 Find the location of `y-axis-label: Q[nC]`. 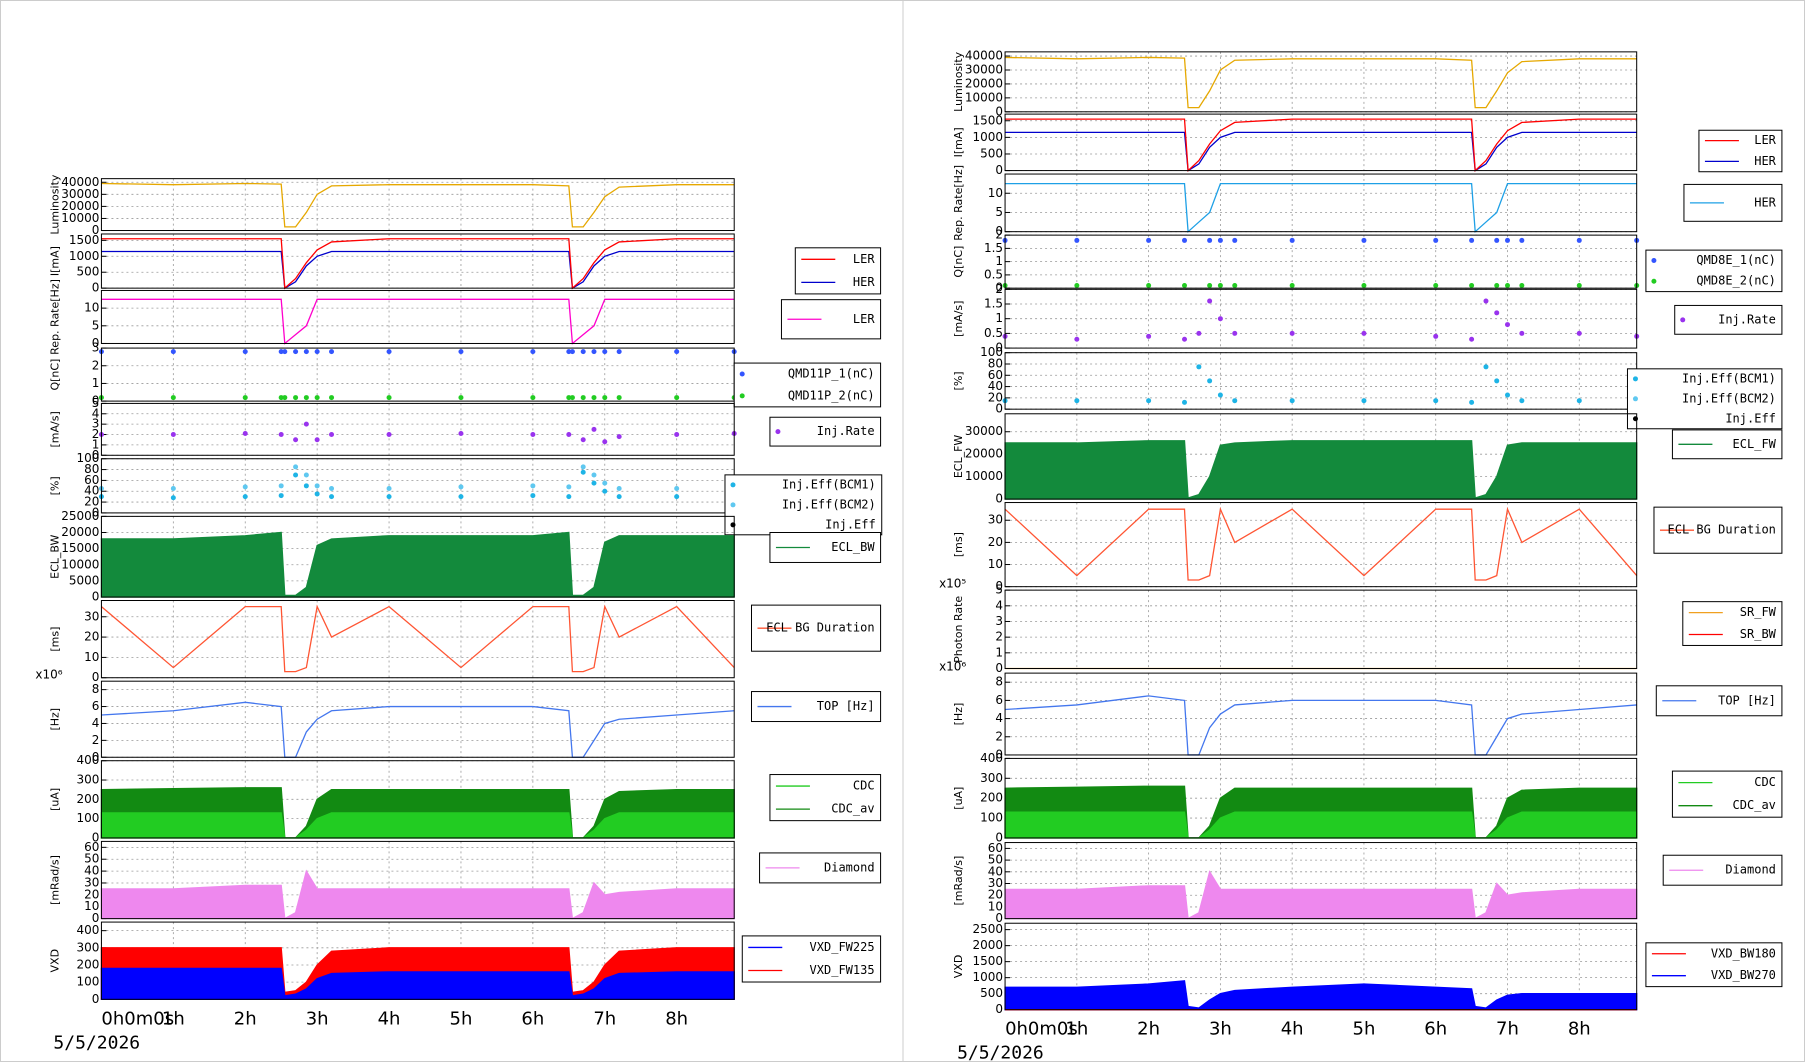

y-axis-label: Q[nC] is located at coordinates (958, 262).